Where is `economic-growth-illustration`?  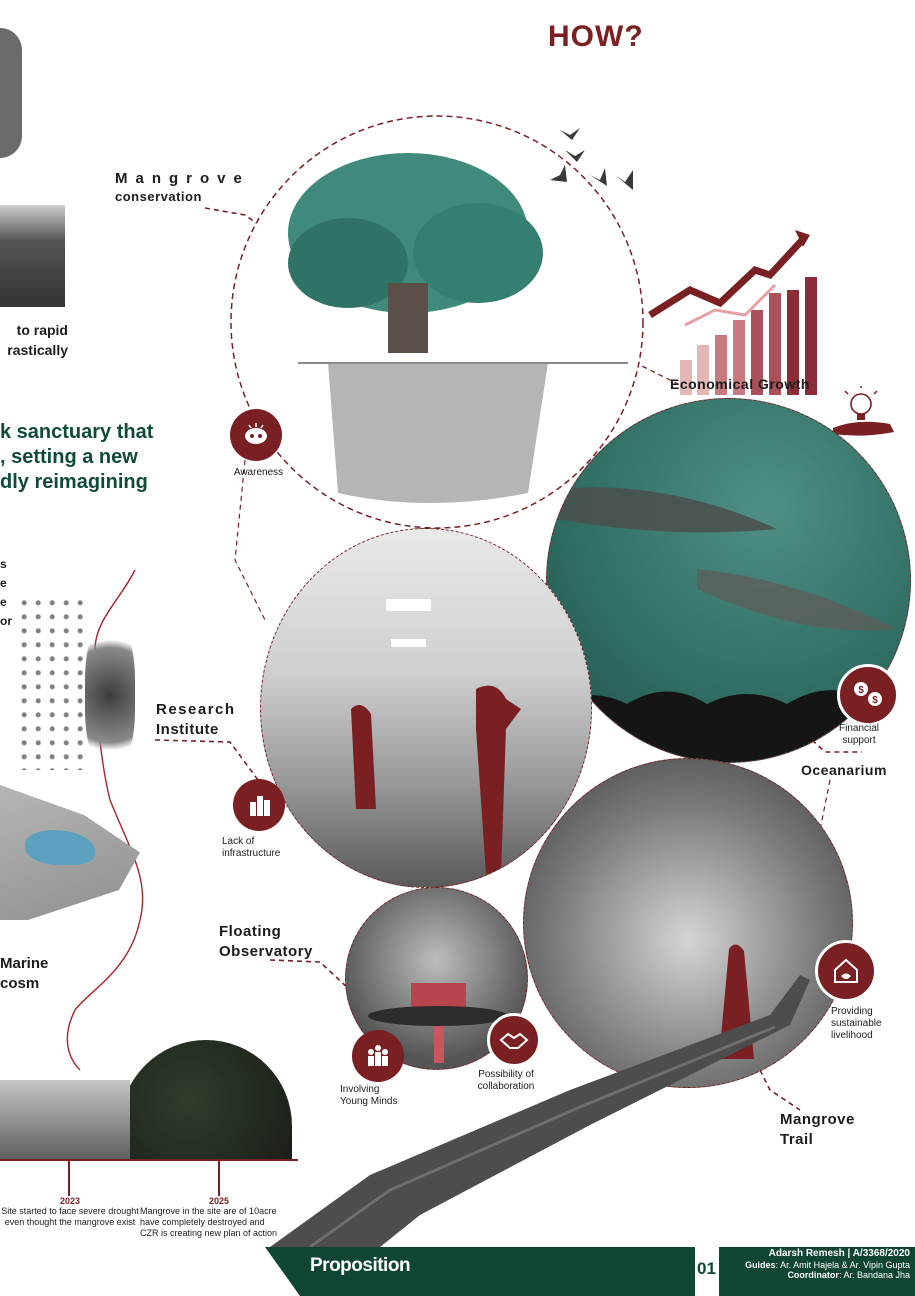
economic-growth-illustration is located at coordinates (732, 312).